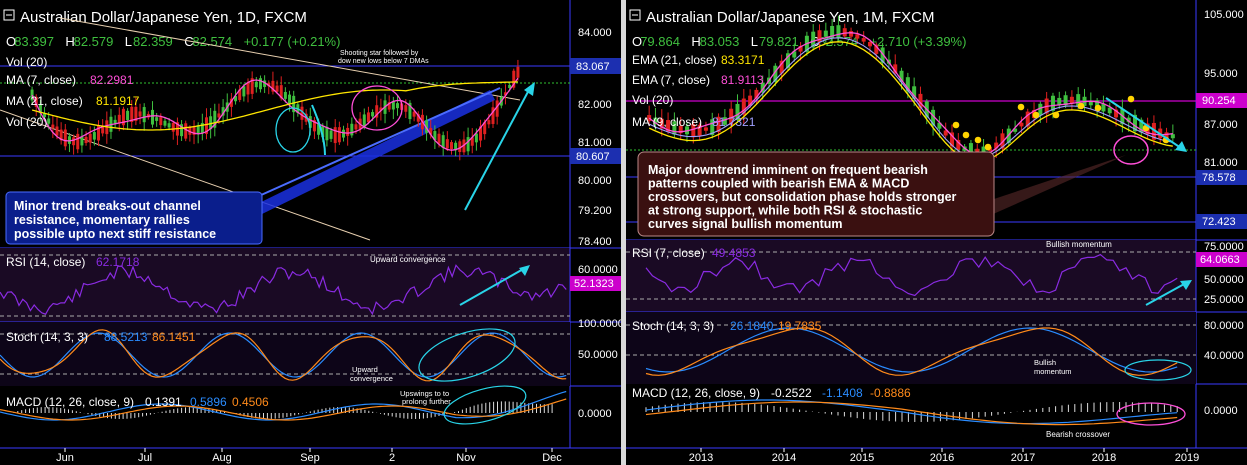  What do you see at coordinates (41, 80) in the screenshot?
I see `legend-ma7: MA (7, close)` at bounding box center [41, 80].